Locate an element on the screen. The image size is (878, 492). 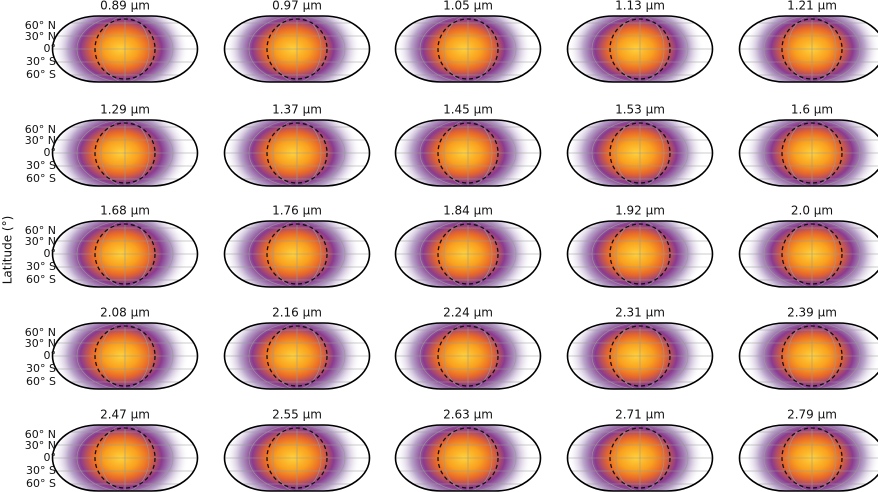
panel-title: 2.24 µm is located at coordinates (468, 313).